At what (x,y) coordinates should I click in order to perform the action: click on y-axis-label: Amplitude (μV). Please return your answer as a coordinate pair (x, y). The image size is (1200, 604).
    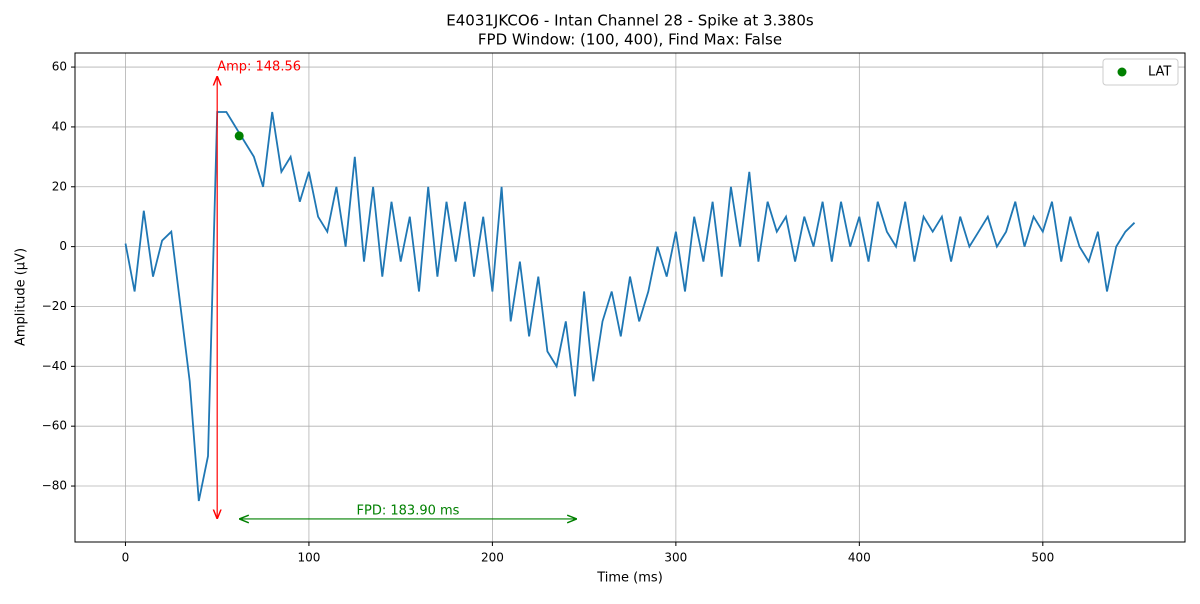
    Looking at the image, I should click on (21, 297).